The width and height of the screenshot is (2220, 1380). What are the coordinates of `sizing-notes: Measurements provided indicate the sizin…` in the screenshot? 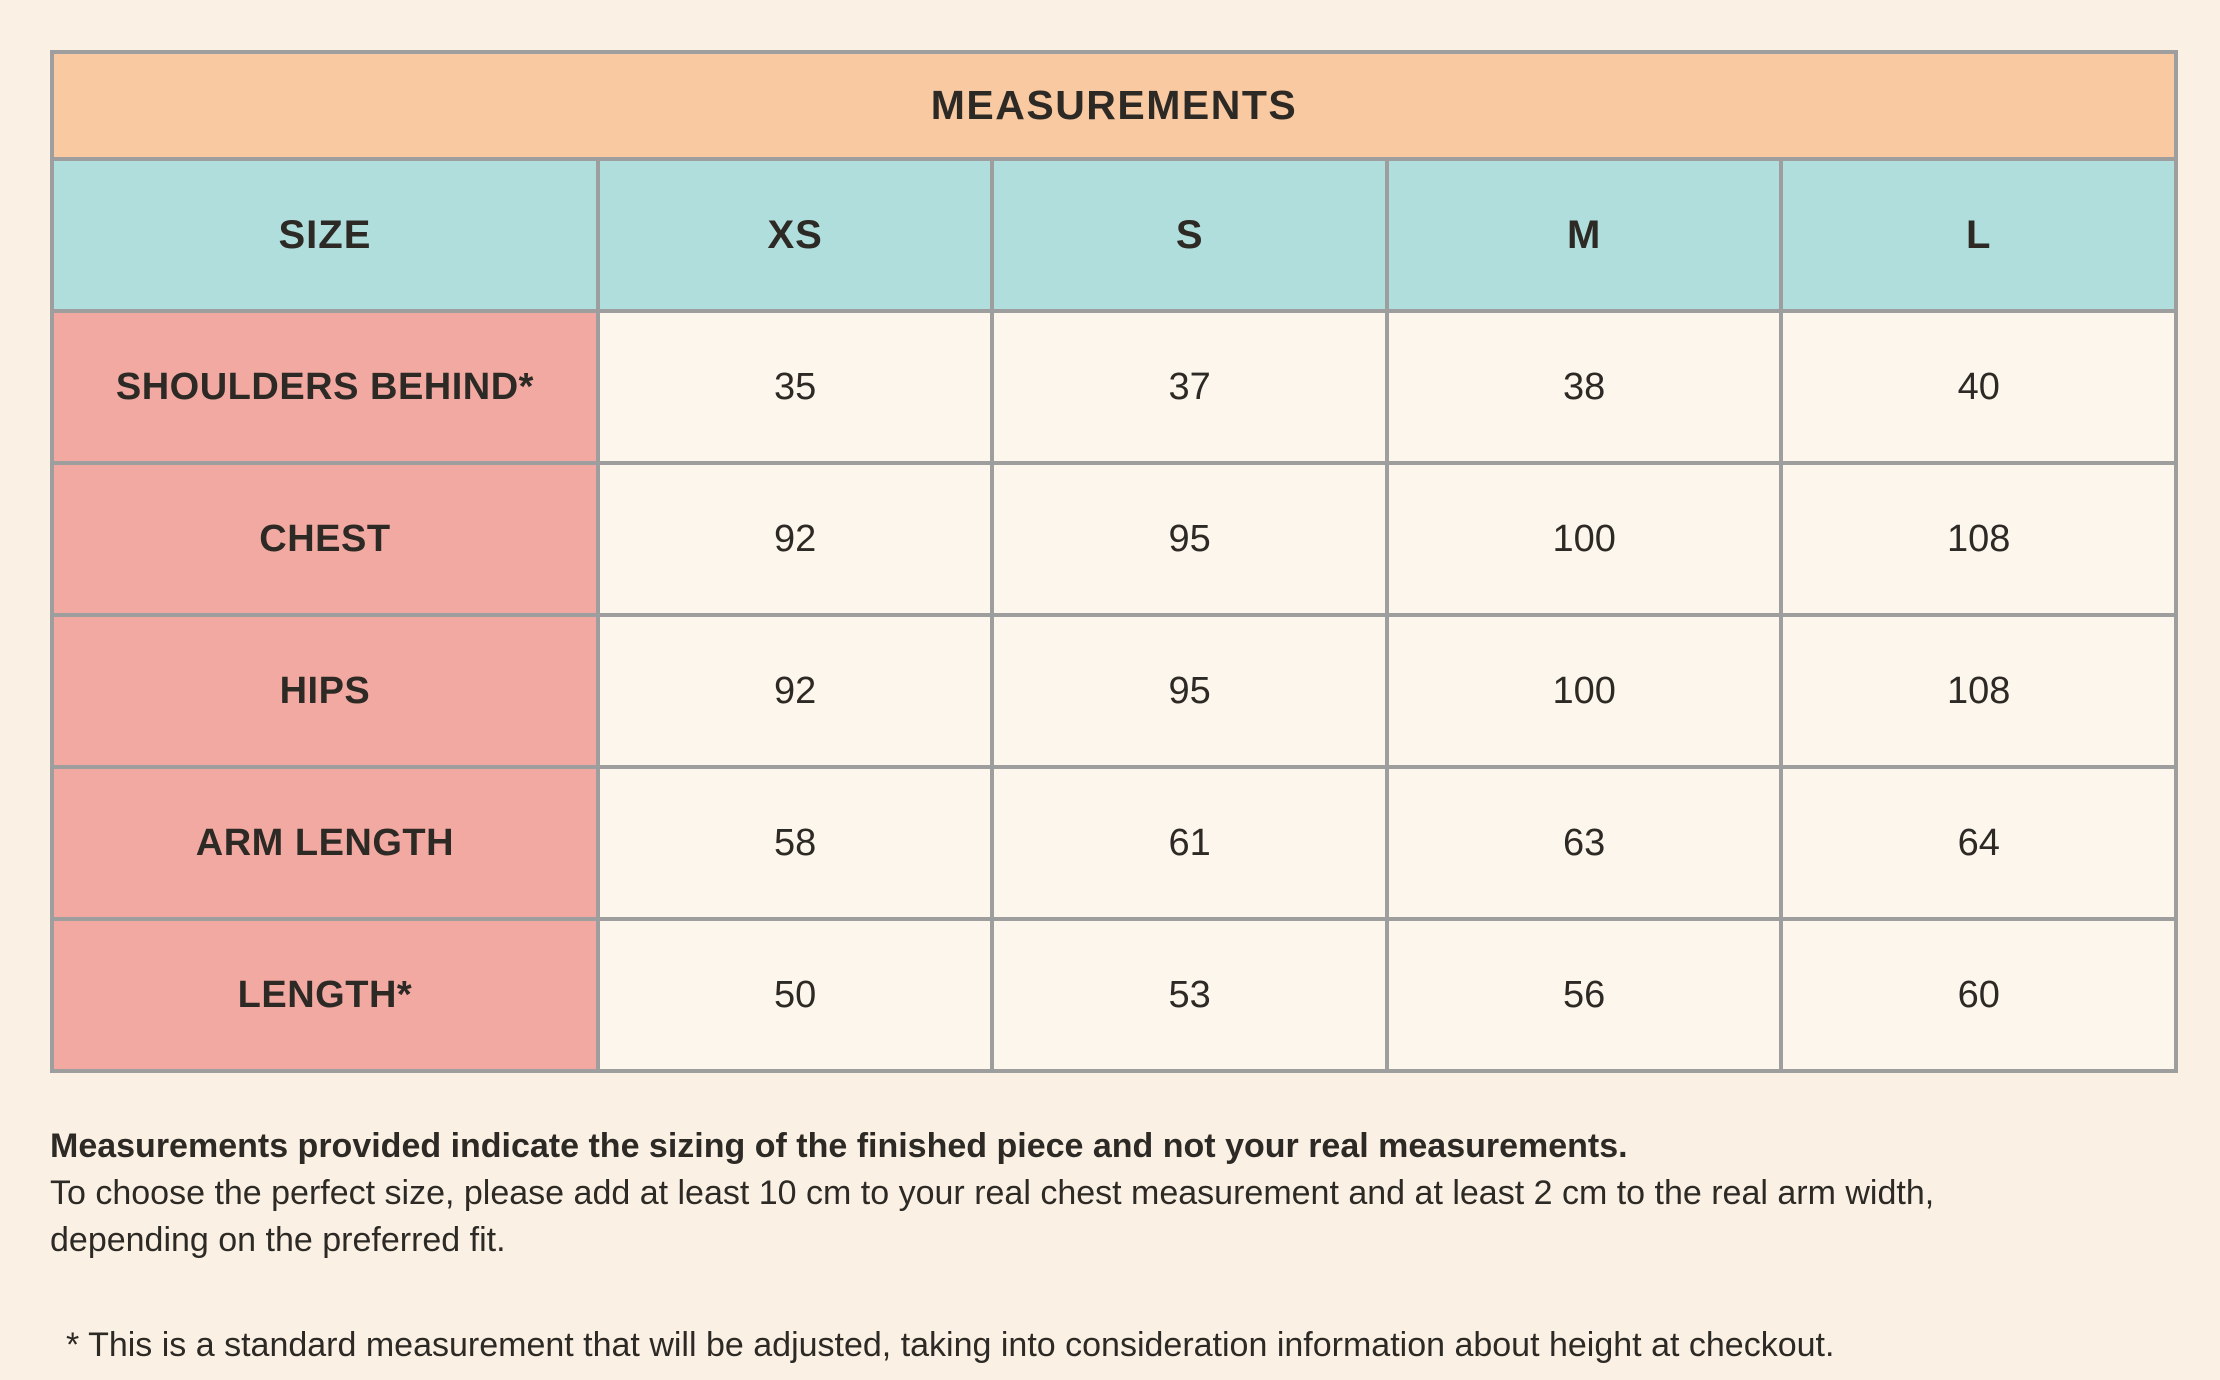 It's located at (1114, 1193).